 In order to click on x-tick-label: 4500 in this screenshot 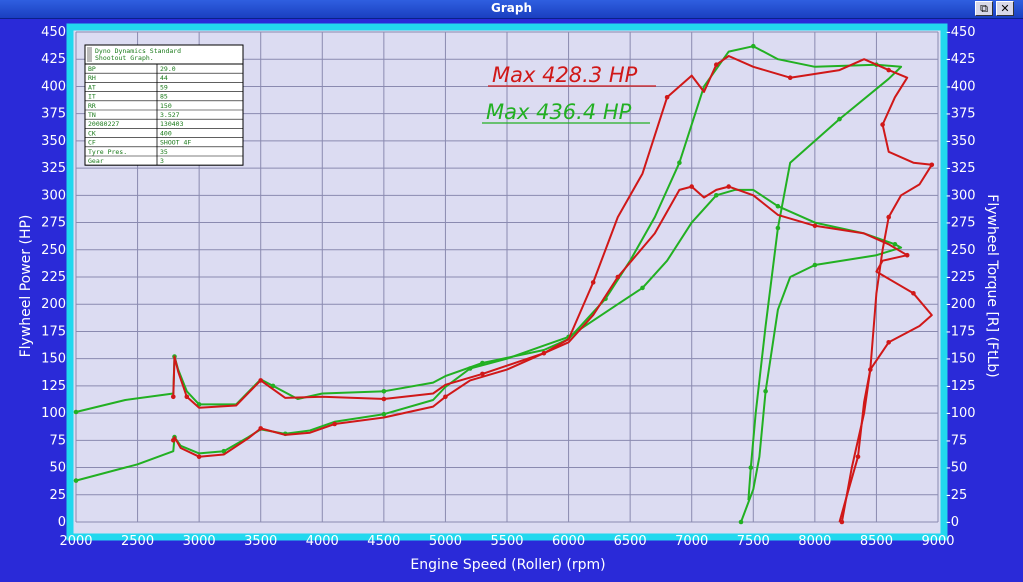, I will do `click(383, 541)`.